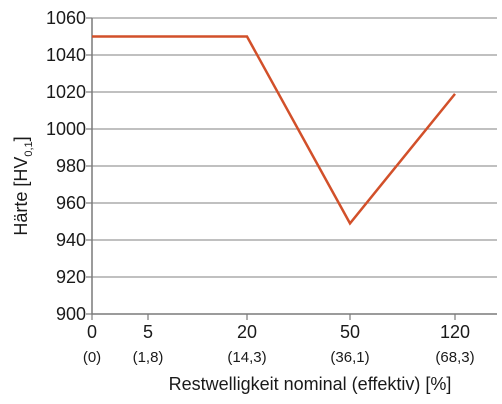 The width and height of the screenshot is (502, 404). What do you see at coordinates (92, 332) in the screenshot?
I see `x-tick-label: 0` at bounding box center [92, 332].